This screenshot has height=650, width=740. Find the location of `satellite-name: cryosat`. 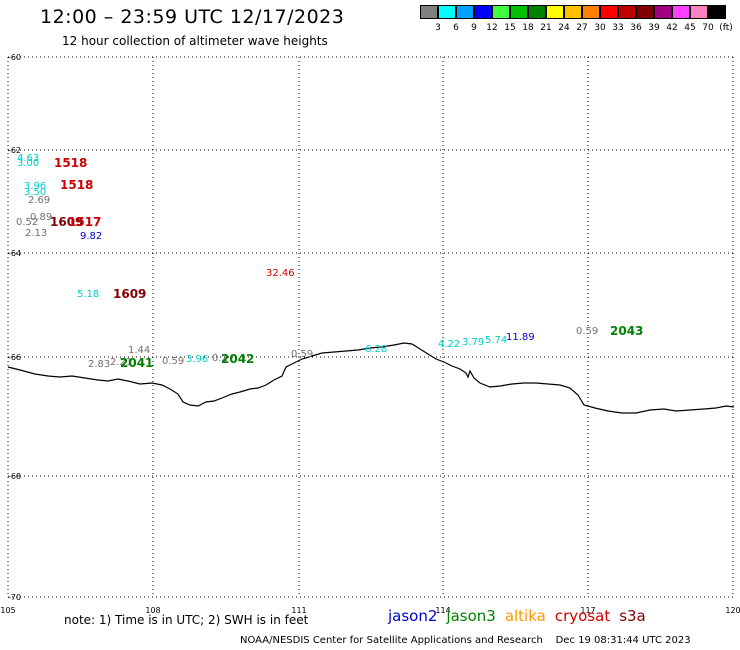

satellite-name: cryosat is located at coordinates (582, 616).